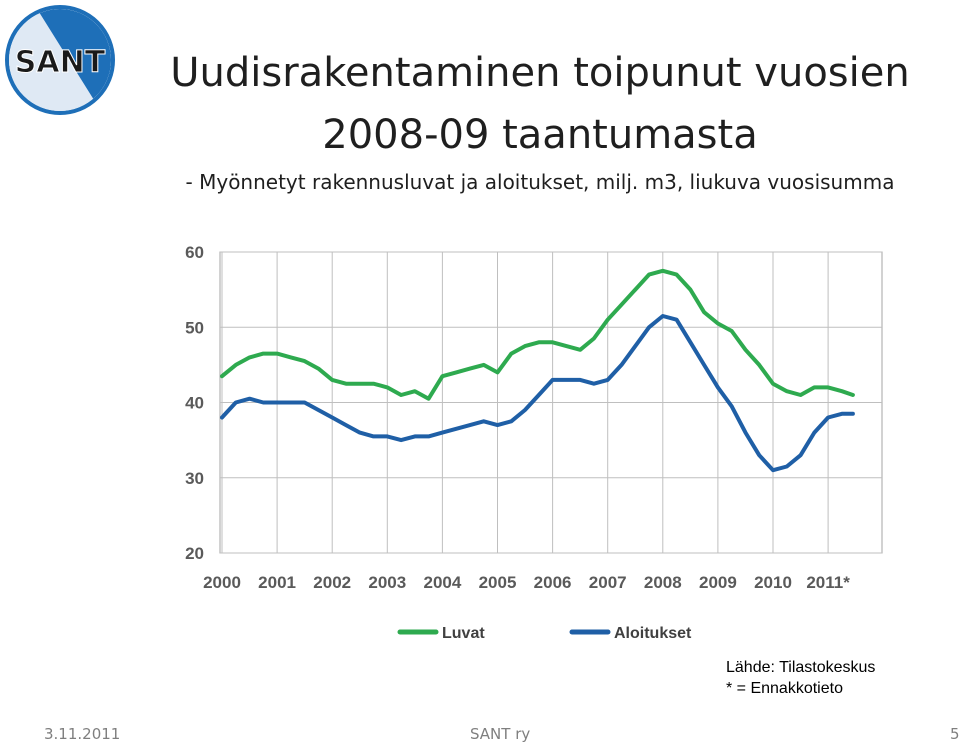 The image size is (960, 744). Describe the element at coordinates (540, 135) in the screenshot. I see `page-title-line-2: 2008-09 taantumasta` at that location.